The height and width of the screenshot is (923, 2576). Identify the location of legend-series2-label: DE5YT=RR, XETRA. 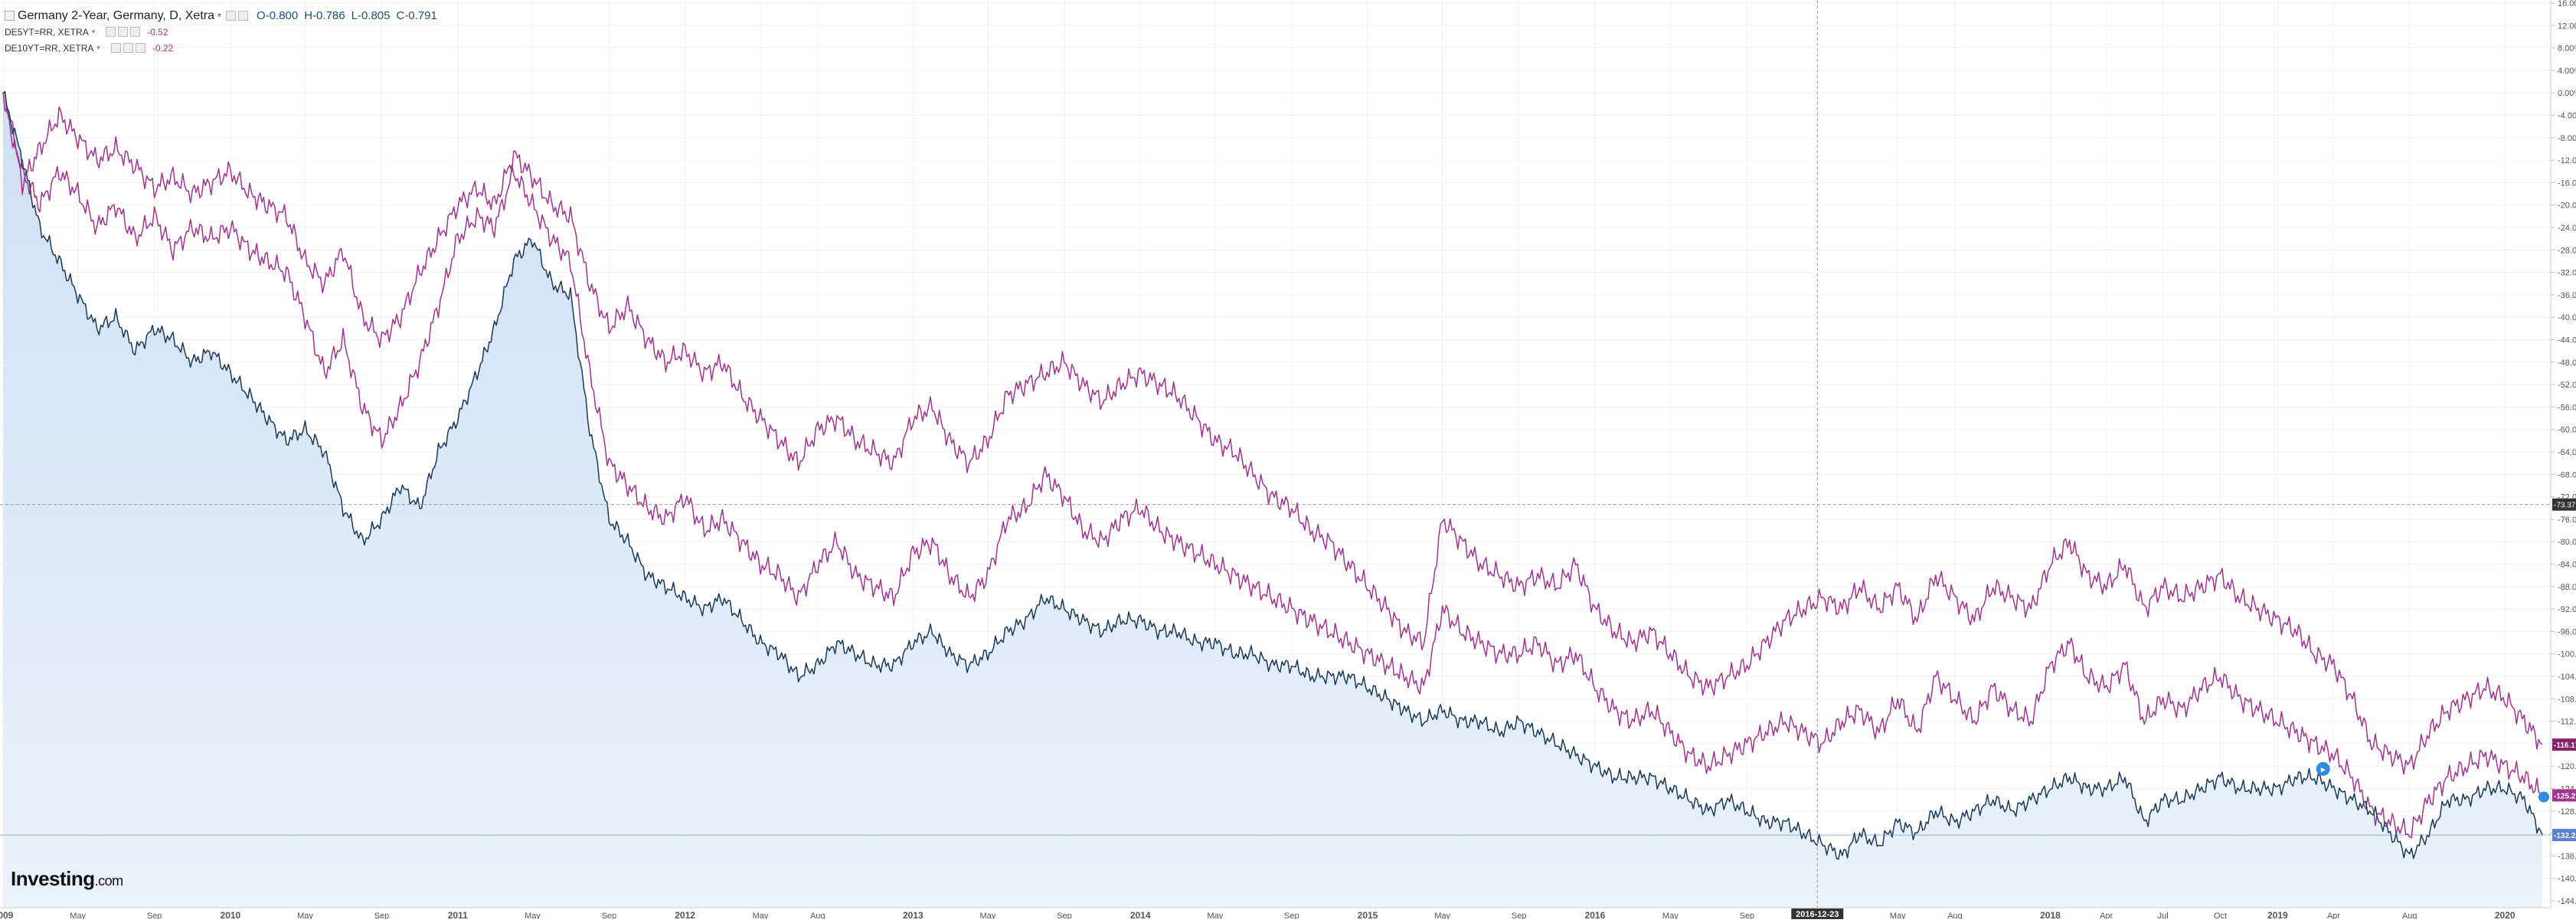
(47, 32).